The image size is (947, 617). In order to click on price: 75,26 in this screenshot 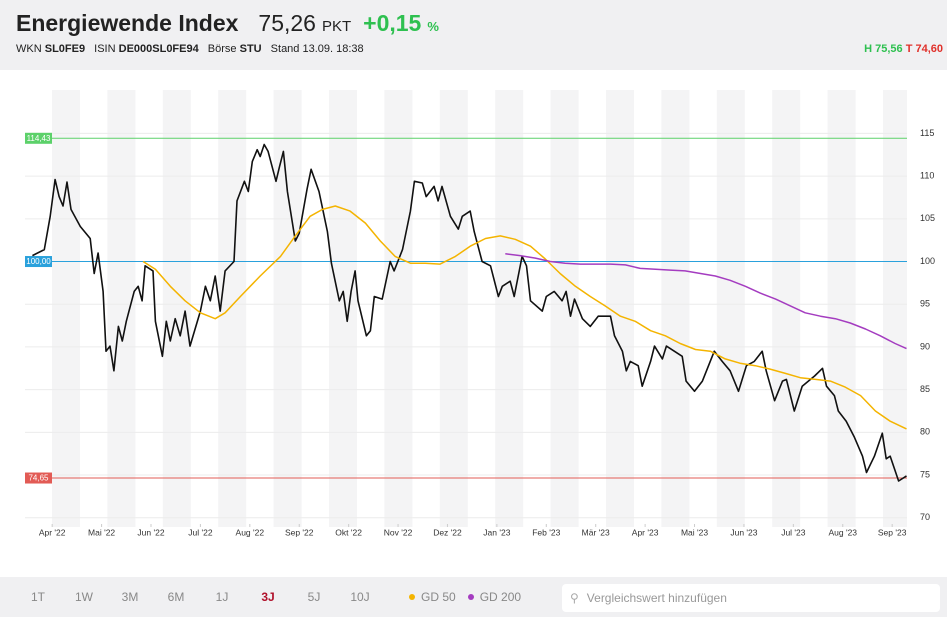, I will do `click(287, 23)`.